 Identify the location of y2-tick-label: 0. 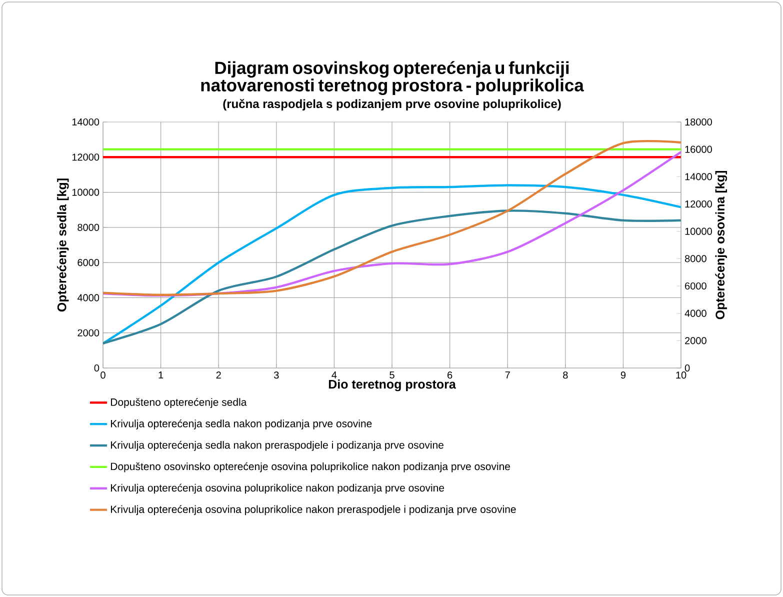
(687, 368).